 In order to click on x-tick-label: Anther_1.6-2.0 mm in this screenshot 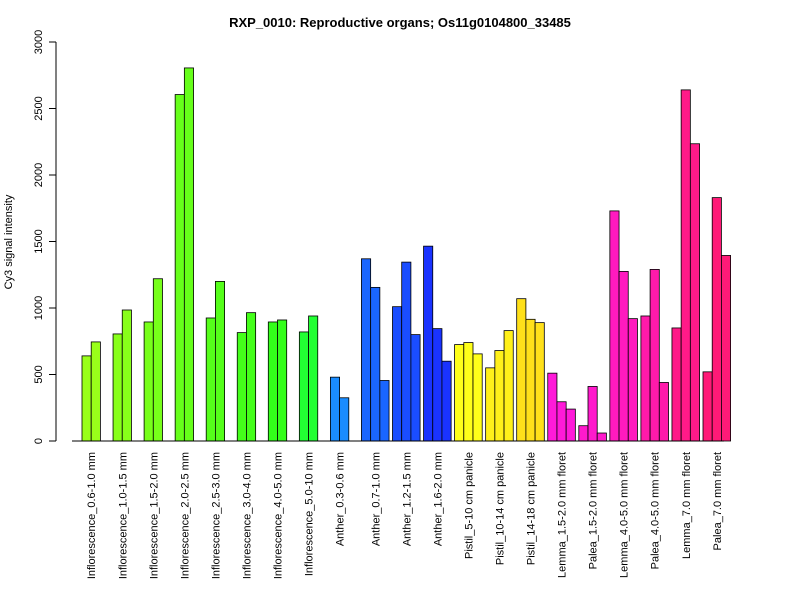, I will do `click(438, 499)`.